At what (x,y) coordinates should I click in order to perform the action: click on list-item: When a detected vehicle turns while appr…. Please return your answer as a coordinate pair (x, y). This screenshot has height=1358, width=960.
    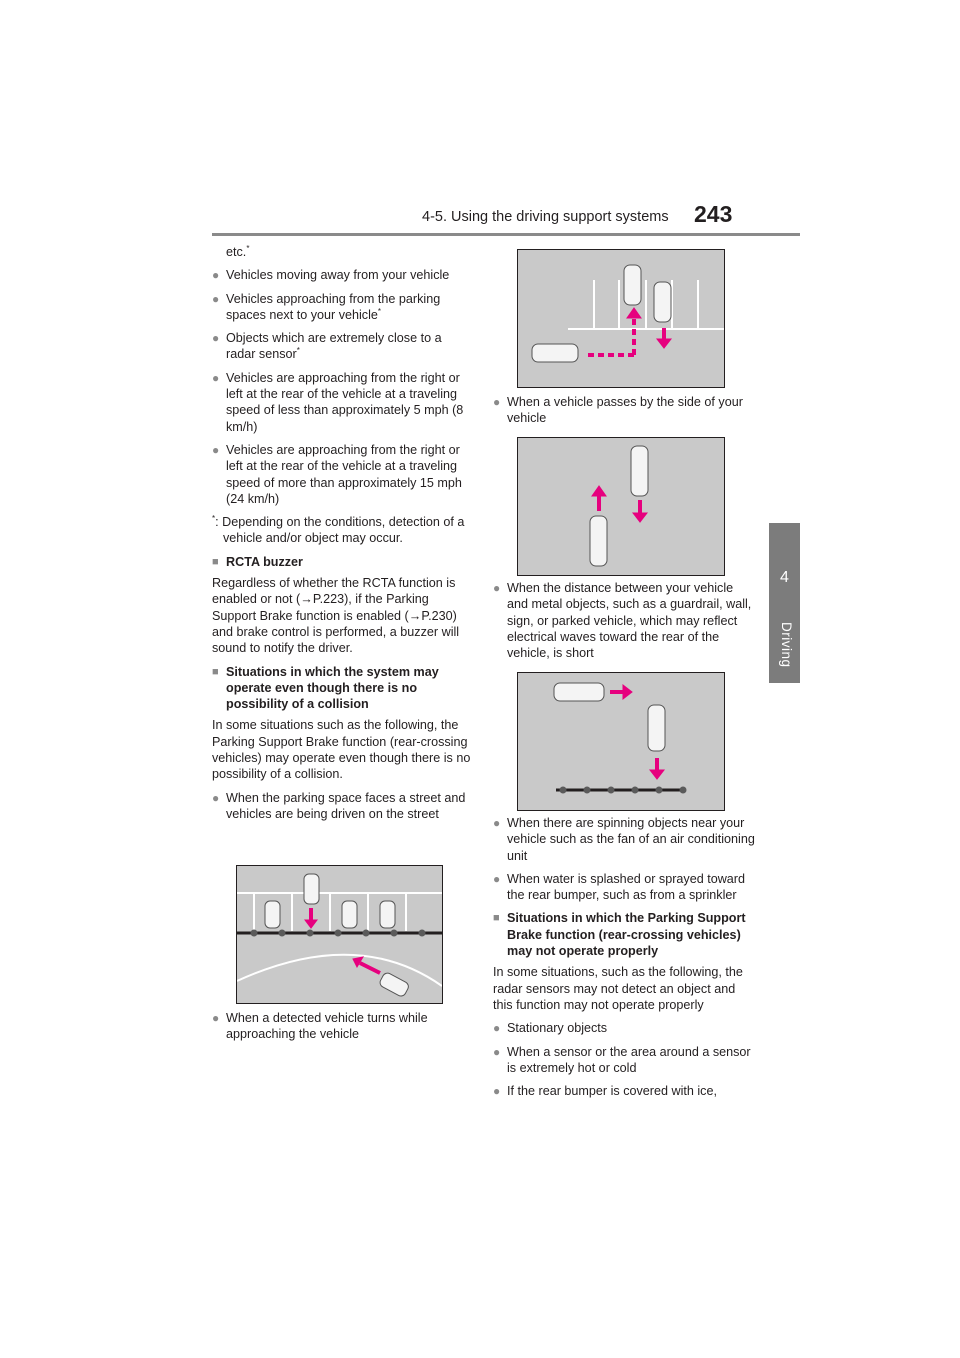
    Looking at the image, I should click on (342, 1026).